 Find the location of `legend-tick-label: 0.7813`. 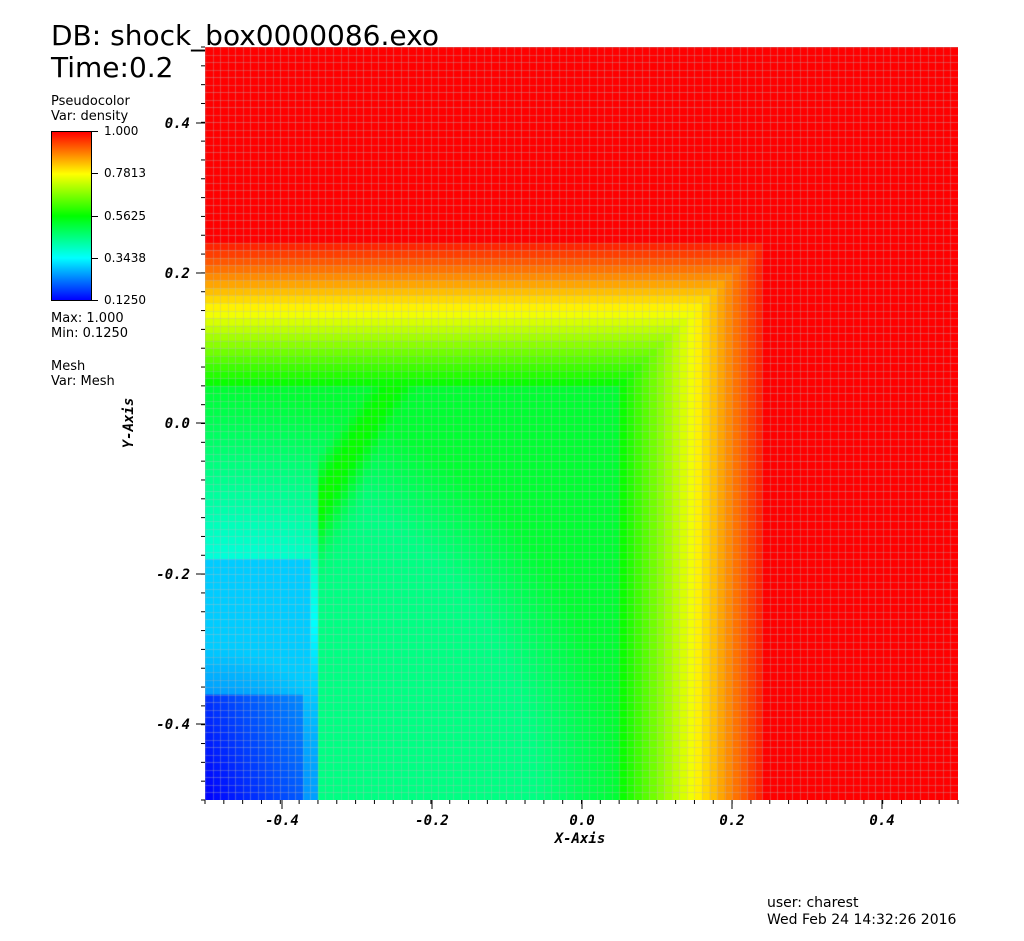

legend-tick-label: 0.7813 is located at coordinates (125, 173).